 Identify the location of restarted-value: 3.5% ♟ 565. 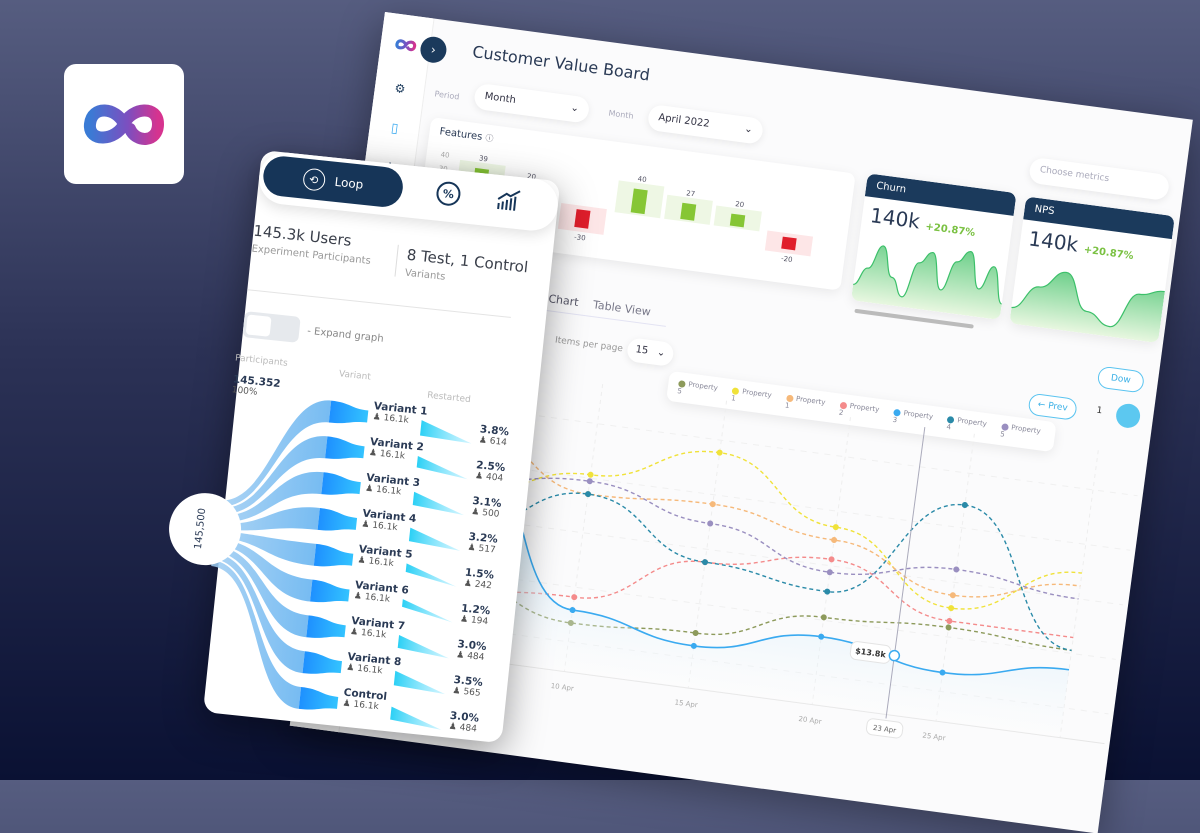
(468, 686).